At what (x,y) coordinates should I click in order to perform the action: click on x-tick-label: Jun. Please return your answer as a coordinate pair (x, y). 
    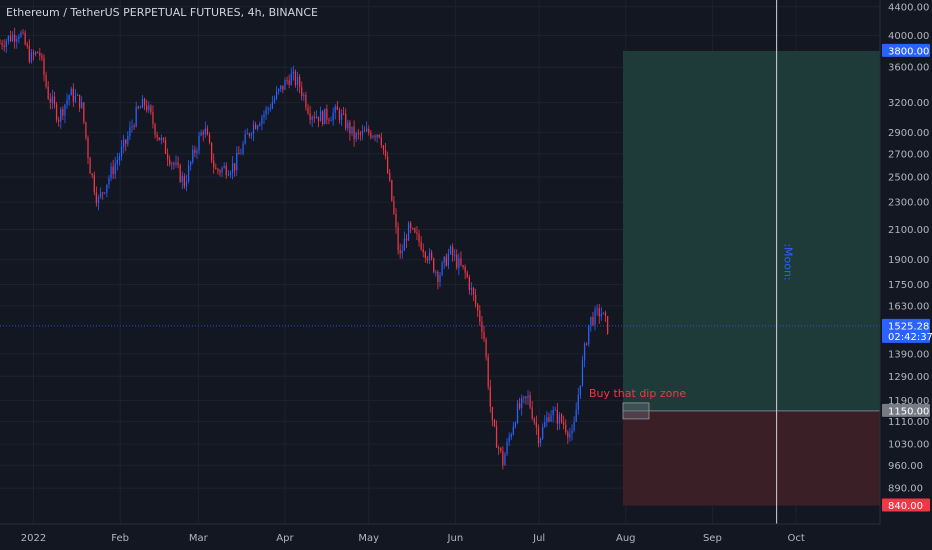
    Looking at the image, I should click on (455, 538).